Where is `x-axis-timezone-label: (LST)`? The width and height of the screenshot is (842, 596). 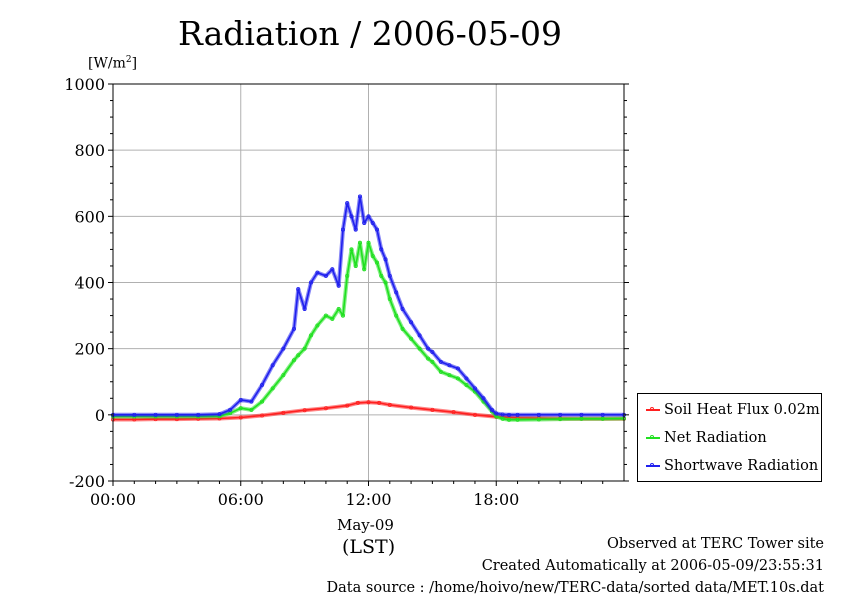
x-axis-timezone-label: (LST) is located at coordinates (369, 547).